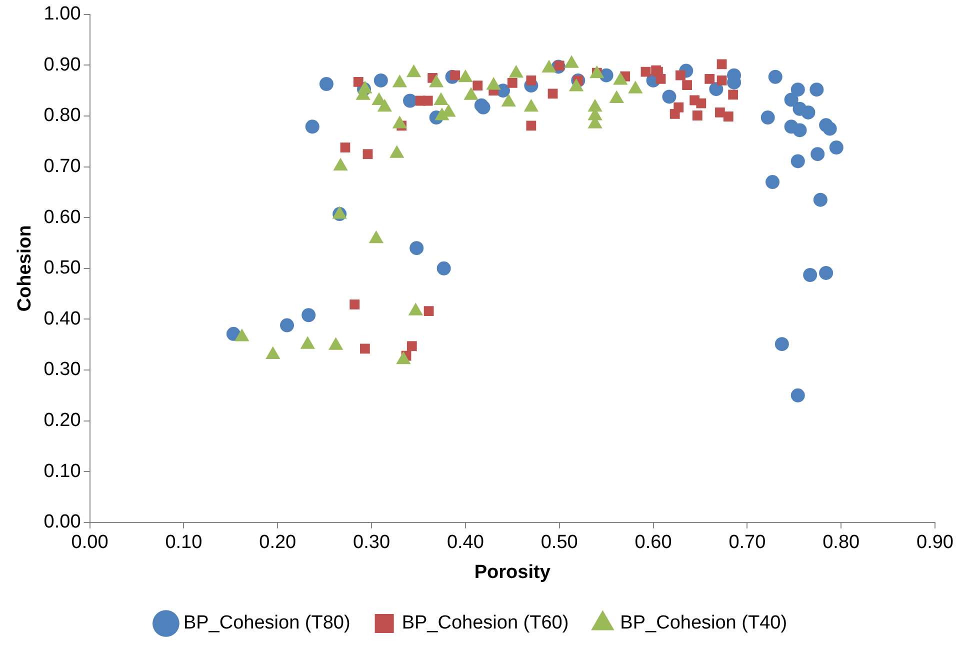 This screenshot has height=649, width=965. I want to click on x-tick-label: 0.80, so click(841, 543).